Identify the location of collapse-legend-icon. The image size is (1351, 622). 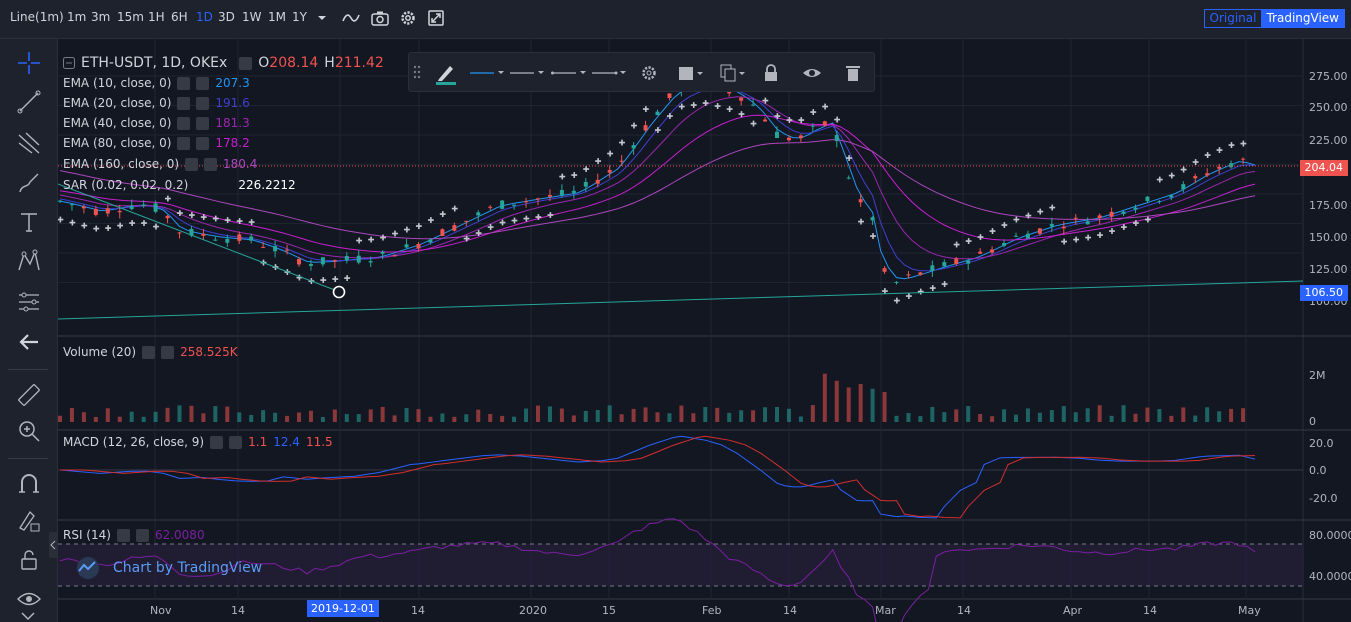
(69, 63).